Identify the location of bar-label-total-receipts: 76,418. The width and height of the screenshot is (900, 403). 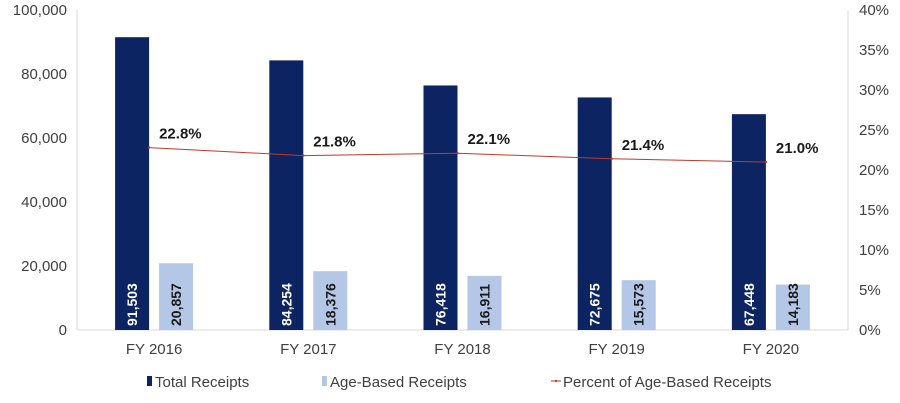
(441, 304).